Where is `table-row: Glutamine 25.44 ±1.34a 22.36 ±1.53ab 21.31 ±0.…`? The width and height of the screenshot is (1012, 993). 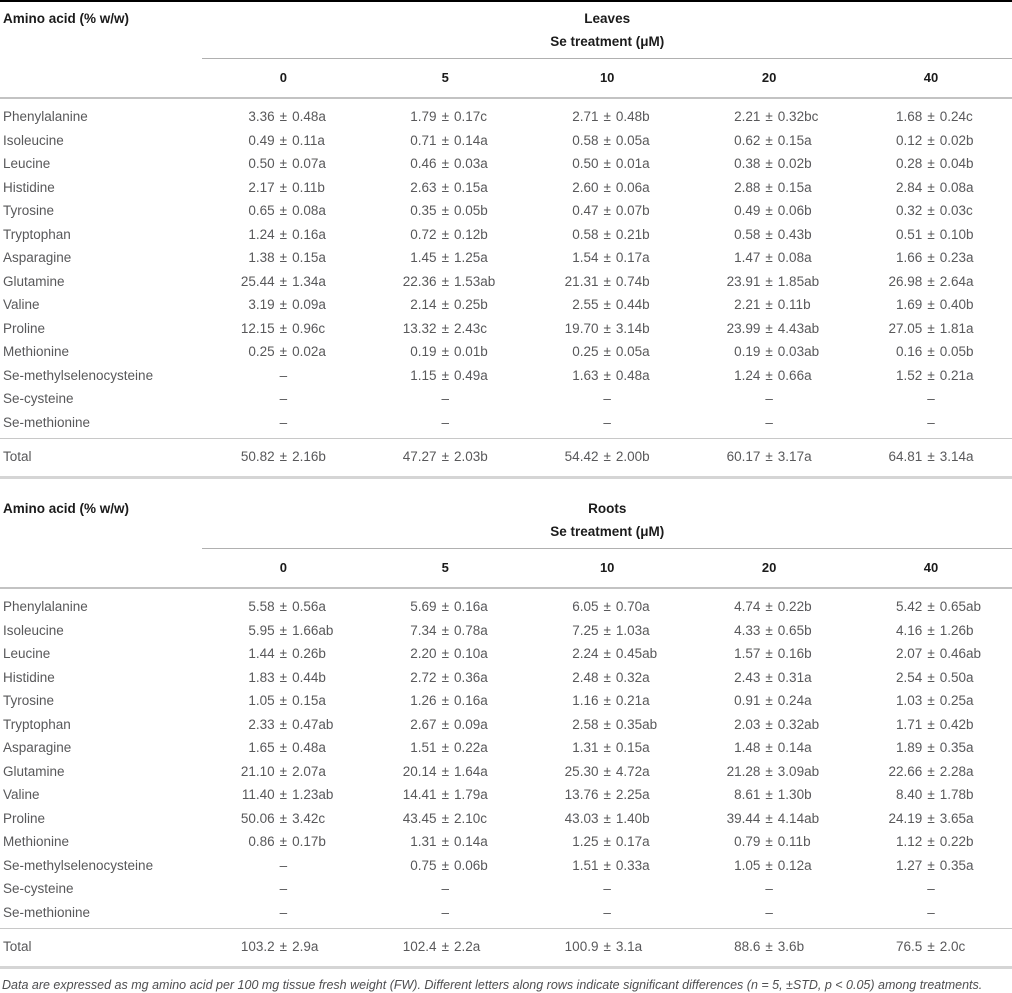
table-row: Glutamine 25.44 ±1.34a 22.36 ±1.53ab 21.31 ±0.… is located at coordinates (506, 282).